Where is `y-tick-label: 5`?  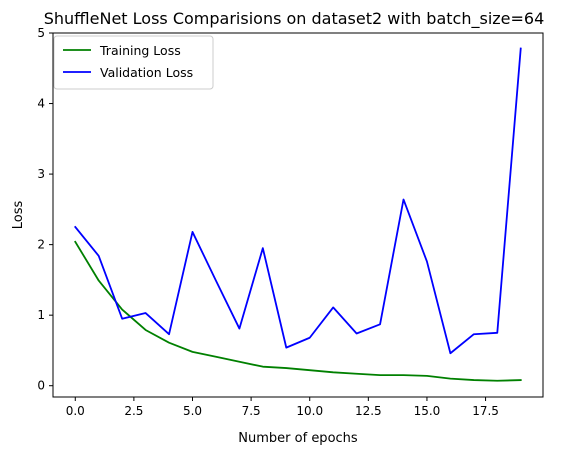
y-tick-label: 5 is located at coordinates (41, 33).